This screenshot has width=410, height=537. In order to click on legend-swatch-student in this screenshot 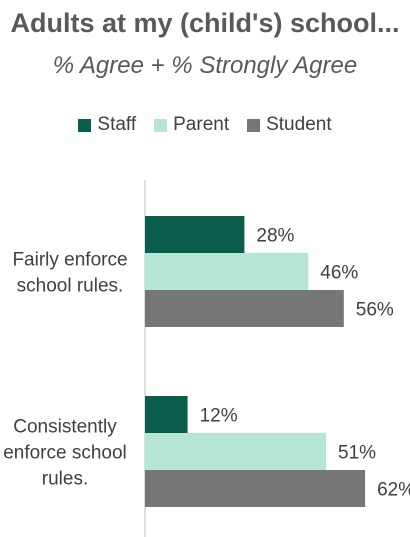, I will do `click(254, 125)`.